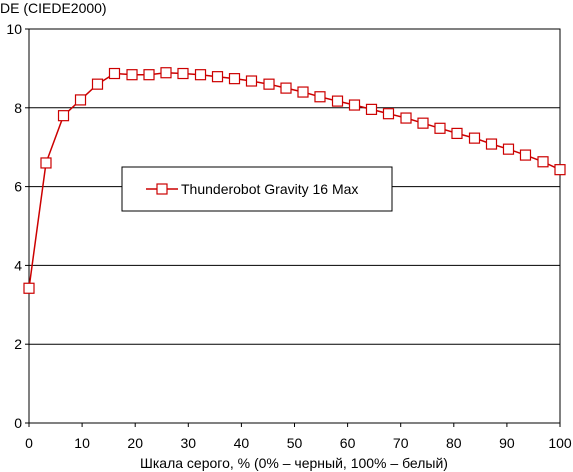 The image size is (573, 472). Describe the element at coordinates (560, 443) in the screenshot. I see `x-tick-label: 100` at that location.